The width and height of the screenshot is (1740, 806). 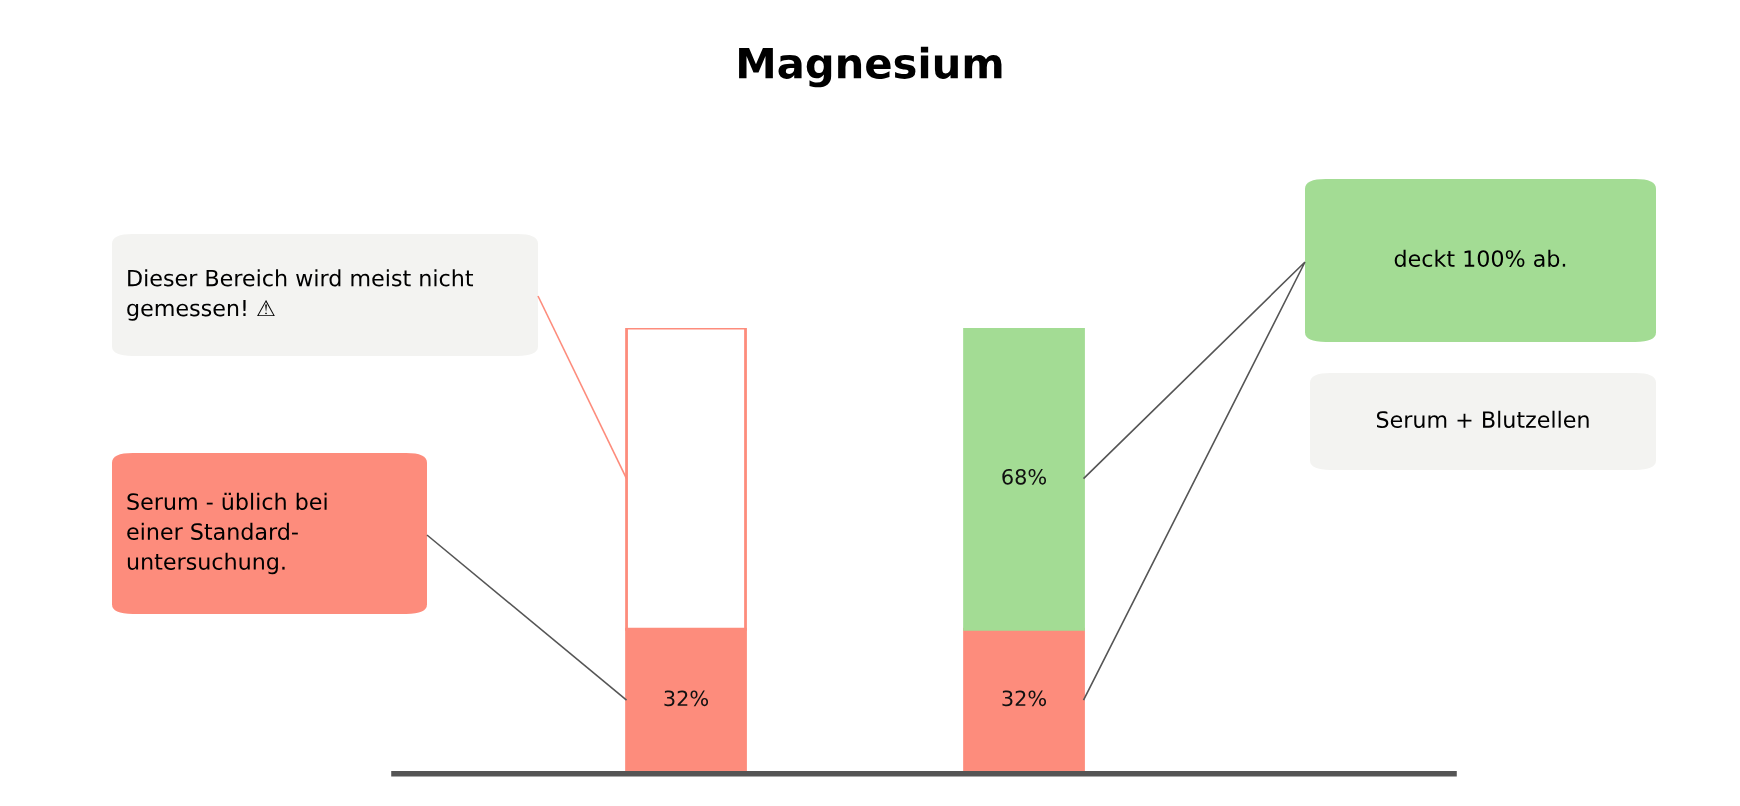 What do you see at coordinates (1024, 476) in the screenshot?
I see `data-label: 68%` at bounding box center [1024, 476].